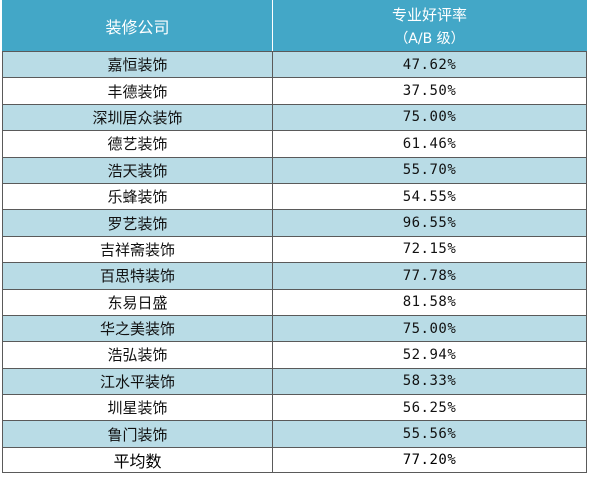 This screenshot has height=500, width=590. I want to click on table-row: 华之美装饰 75.00%, so click(294, 328).